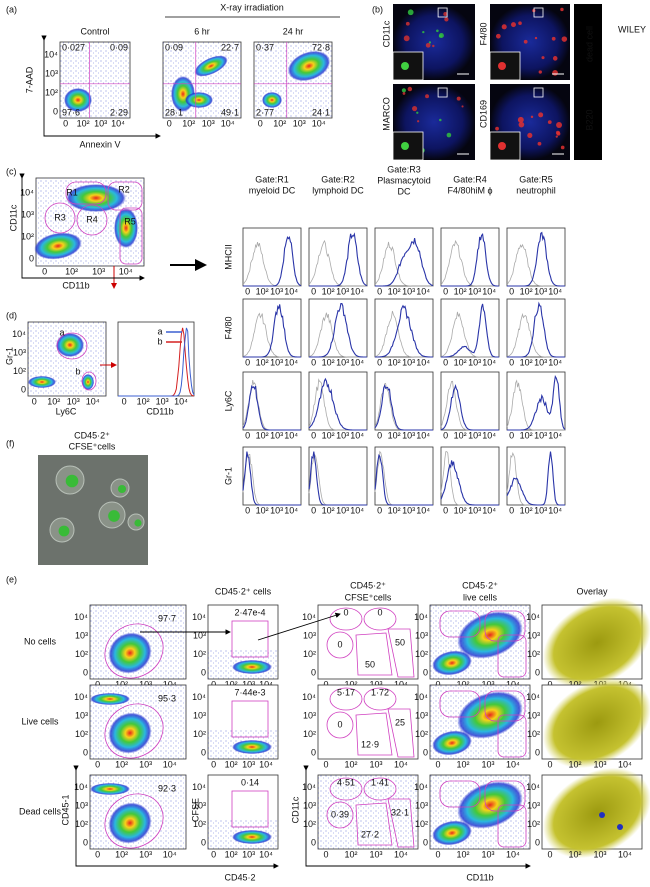 This screenshot has height=887, width=650. What do you see at coordinates (159, 341) in the screenshot?
I see `legend-label: b` at bounding box center [159, 341].